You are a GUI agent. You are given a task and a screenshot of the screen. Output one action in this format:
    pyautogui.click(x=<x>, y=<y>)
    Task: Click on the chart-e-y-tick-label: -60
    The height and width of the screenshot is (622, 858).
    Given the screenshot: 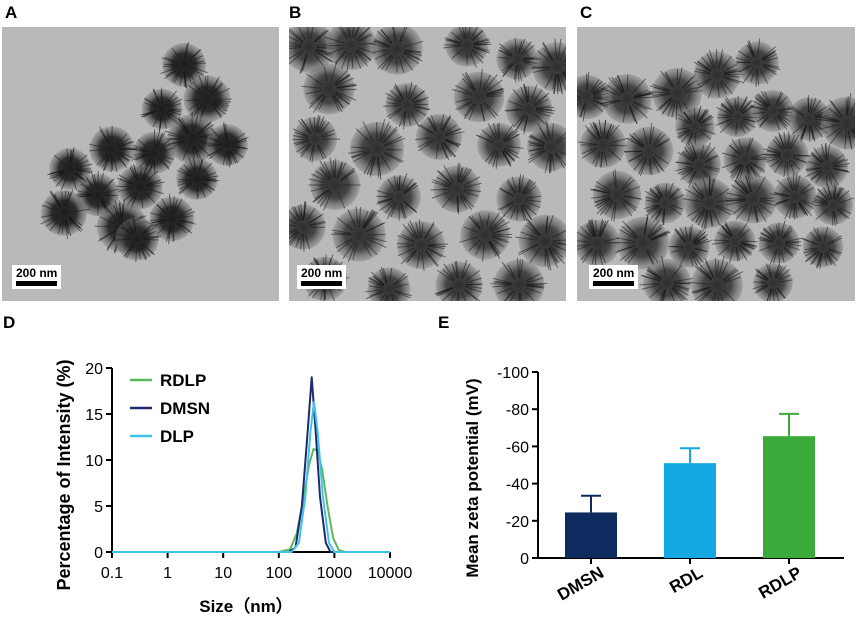 What is the action you would take?
    pyautogui.click(x=517, y=447)
    